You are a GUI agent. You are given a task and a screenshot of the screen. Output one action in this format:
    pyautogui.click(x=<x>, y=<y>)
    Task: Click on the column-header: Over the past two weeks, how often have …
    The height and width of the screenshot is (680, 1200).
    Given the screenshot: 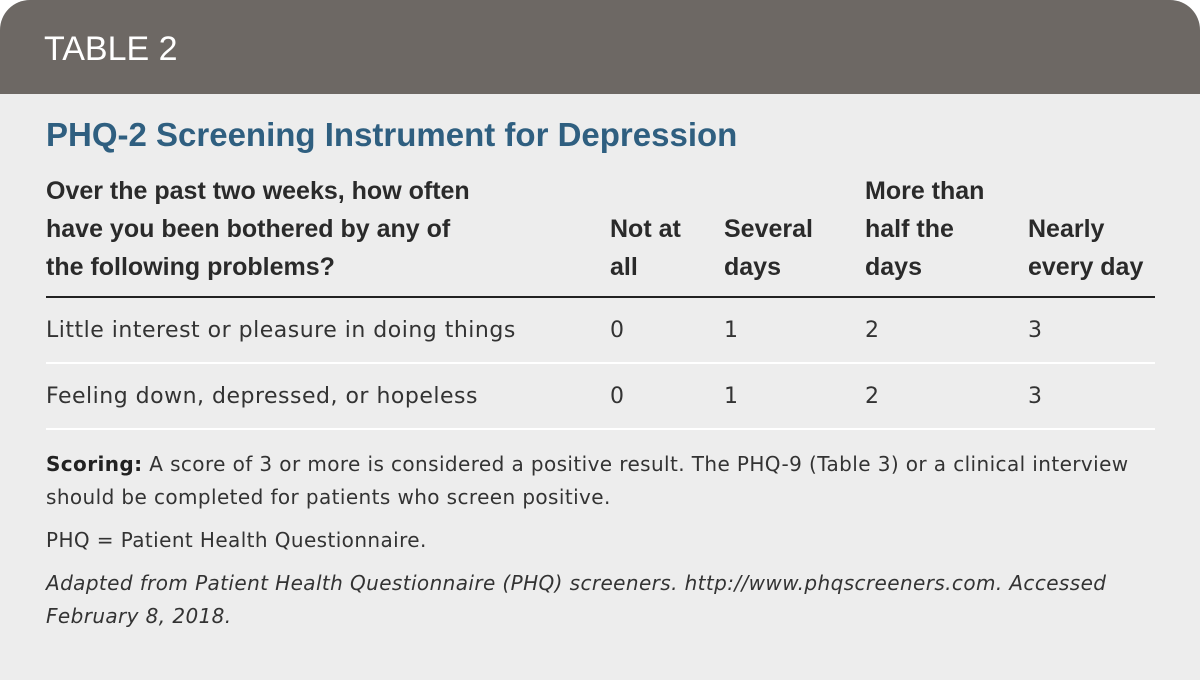 What is the action you would take?
    pyautogui.click(x=328, y=235)
    